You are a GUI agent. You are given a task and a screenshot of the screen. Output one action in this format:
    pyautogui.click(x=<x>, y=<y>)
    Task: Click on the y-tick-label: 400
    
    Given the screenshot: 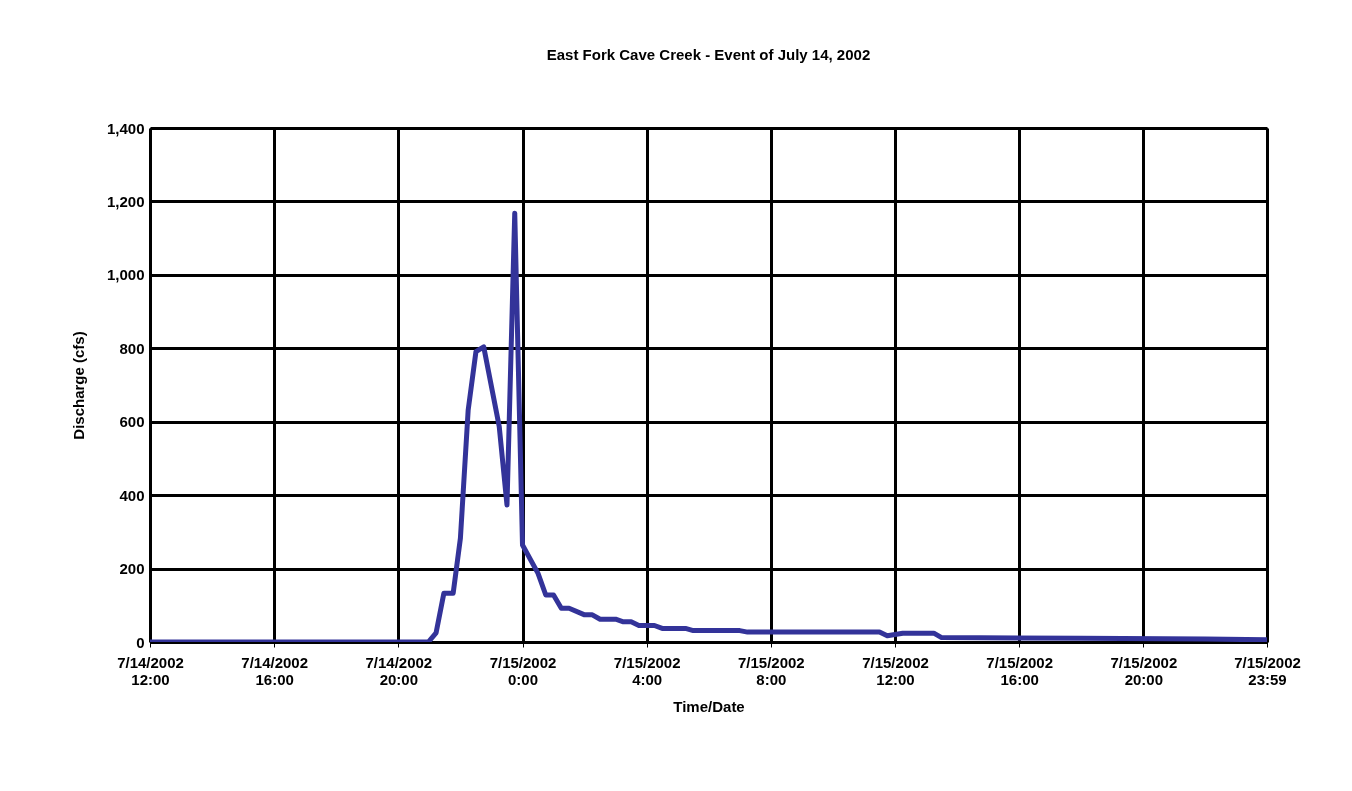 What is the action you would take?
    pyautogui.click(x=132, y=495)
    